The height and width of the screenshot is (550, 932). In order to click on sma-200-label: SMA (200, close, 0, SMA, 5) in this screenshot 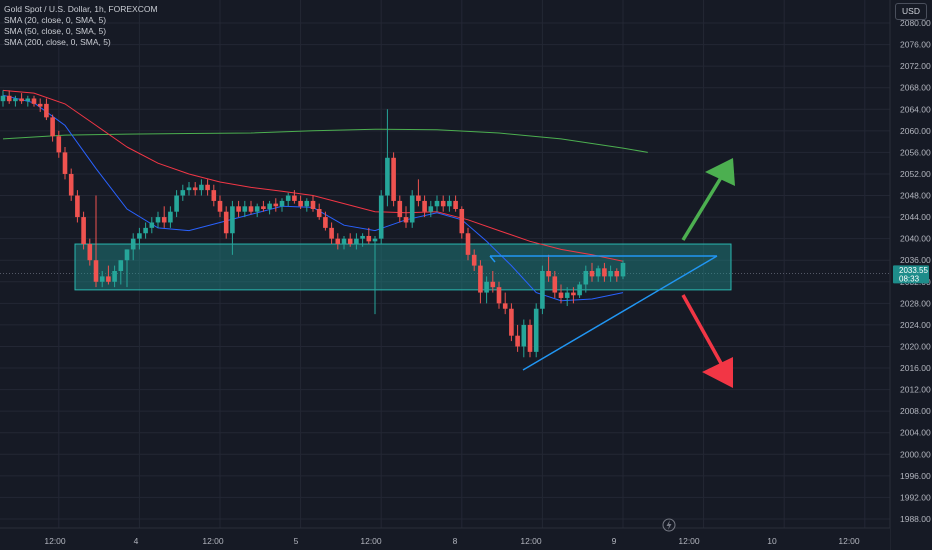, I will do `click(57, 42)`.